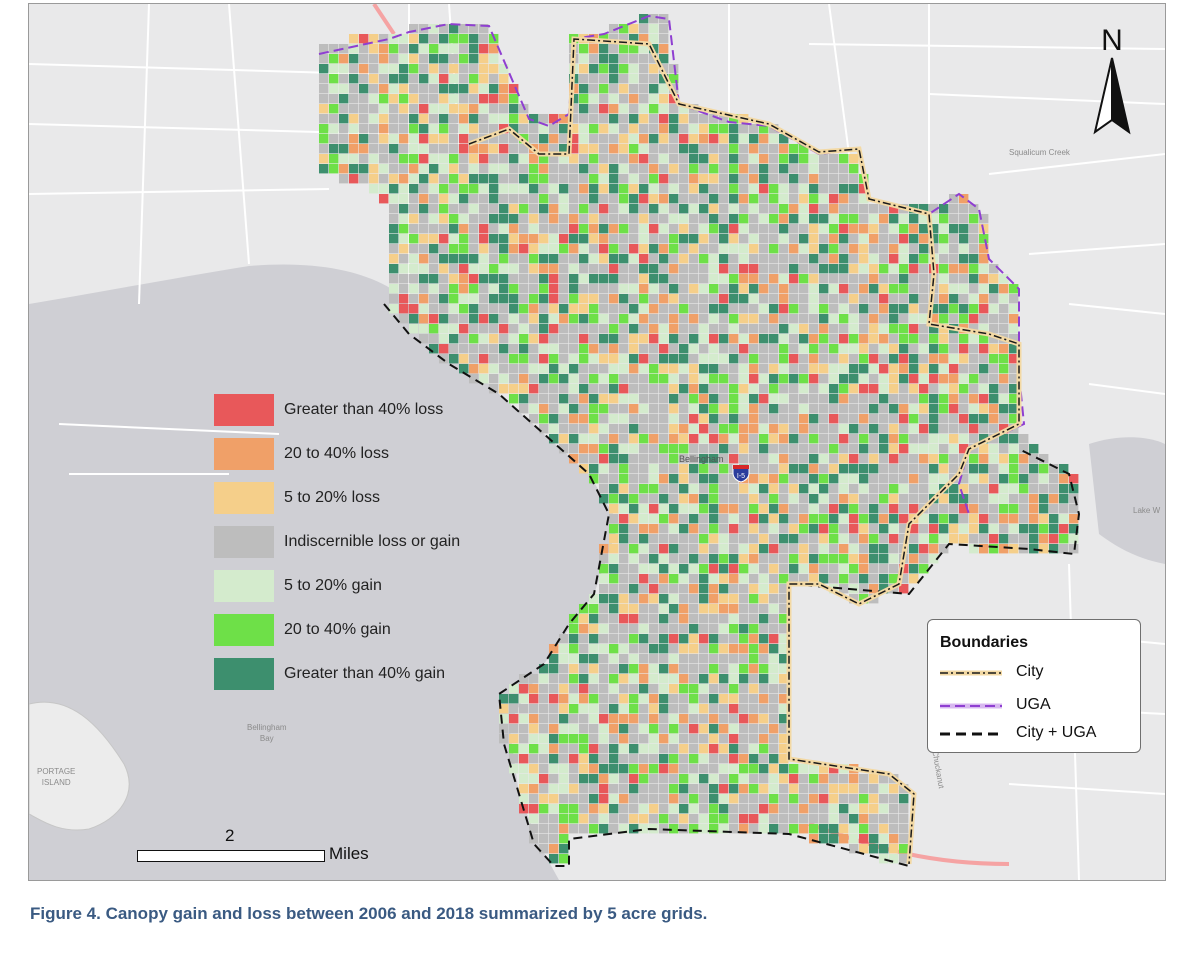 The image size is (1200, 955). What do you see at coordinates (1037, 734) in the screenshot?
I see `boundary-item-city-uga: City + UGA` at bounding box center [1037, 734].